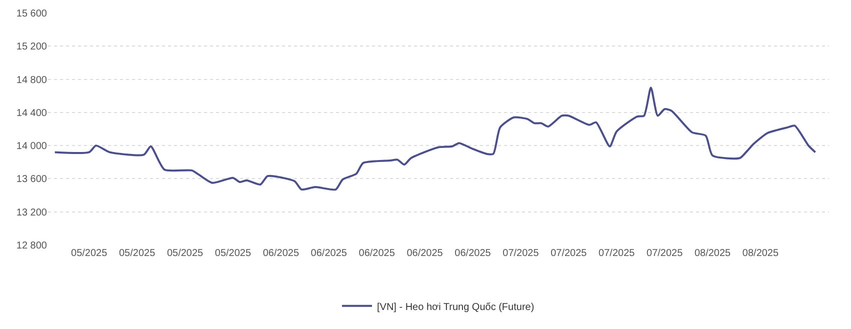 This screenshot has width=851, height=329. What do you see at coordinates (32, 14) in the screenshot?
I see `y-tick-label: 15 600` at bounding box center [32, 14].